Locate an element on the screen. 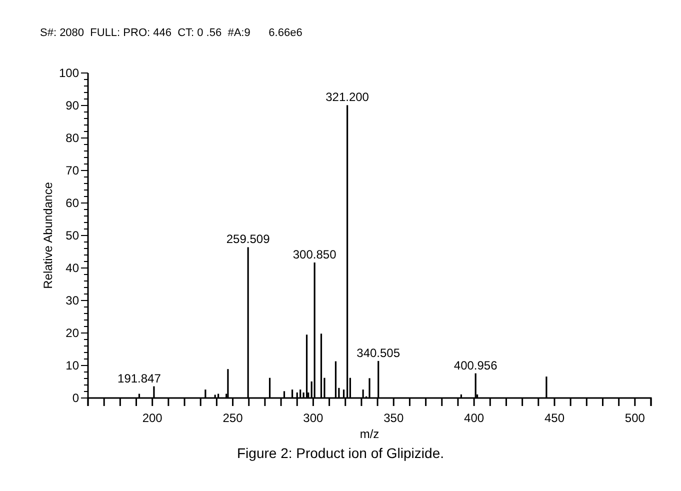 This screenshot has width=681, height=491. y-tick-label: 50 is located at coordinates (73, 235).